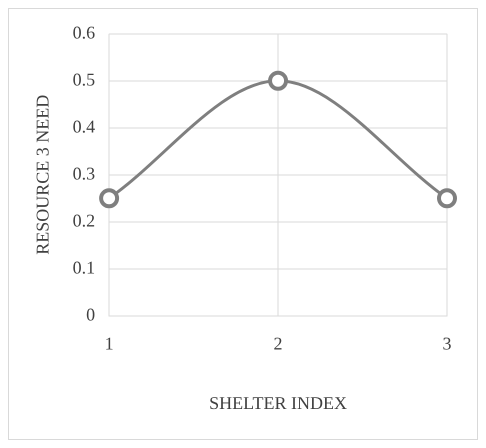  I want to click on x-tick-label: 2, so click(278, 343).